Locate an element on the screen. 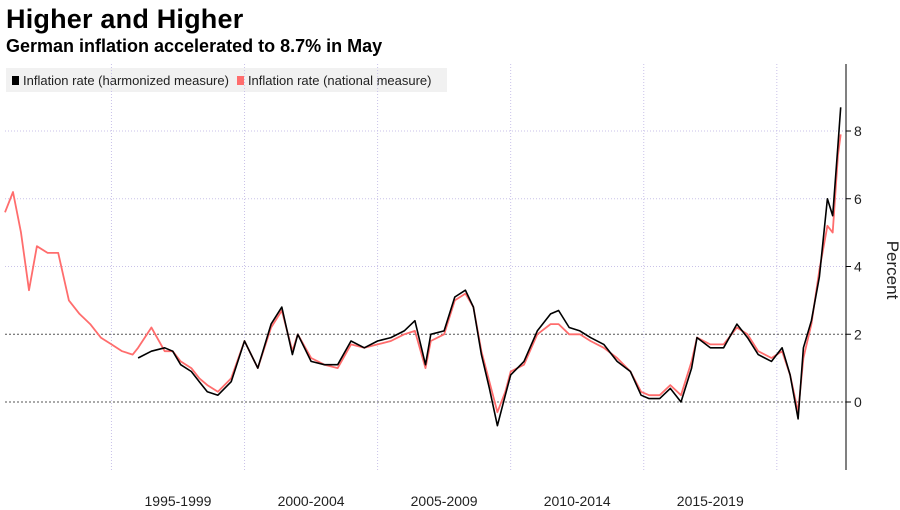 Image resolution: width=900 pixels, height=510 pixels. x-tick-label: 2010-2014 is located at coordinates (577, 501).